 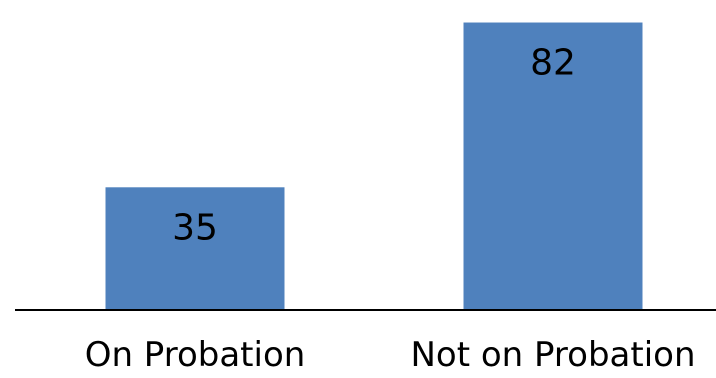 I want to click on bar-value-label-0: 35, so click(x=195, y=227).